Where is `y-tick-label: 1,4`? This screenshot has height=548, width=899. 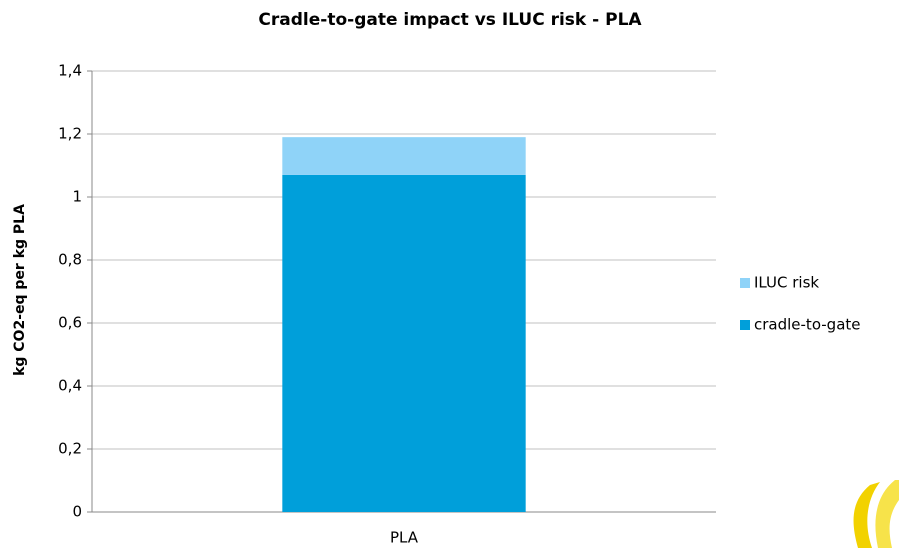 y-tick-label: 1,4 is located at coordinates (70, 71).